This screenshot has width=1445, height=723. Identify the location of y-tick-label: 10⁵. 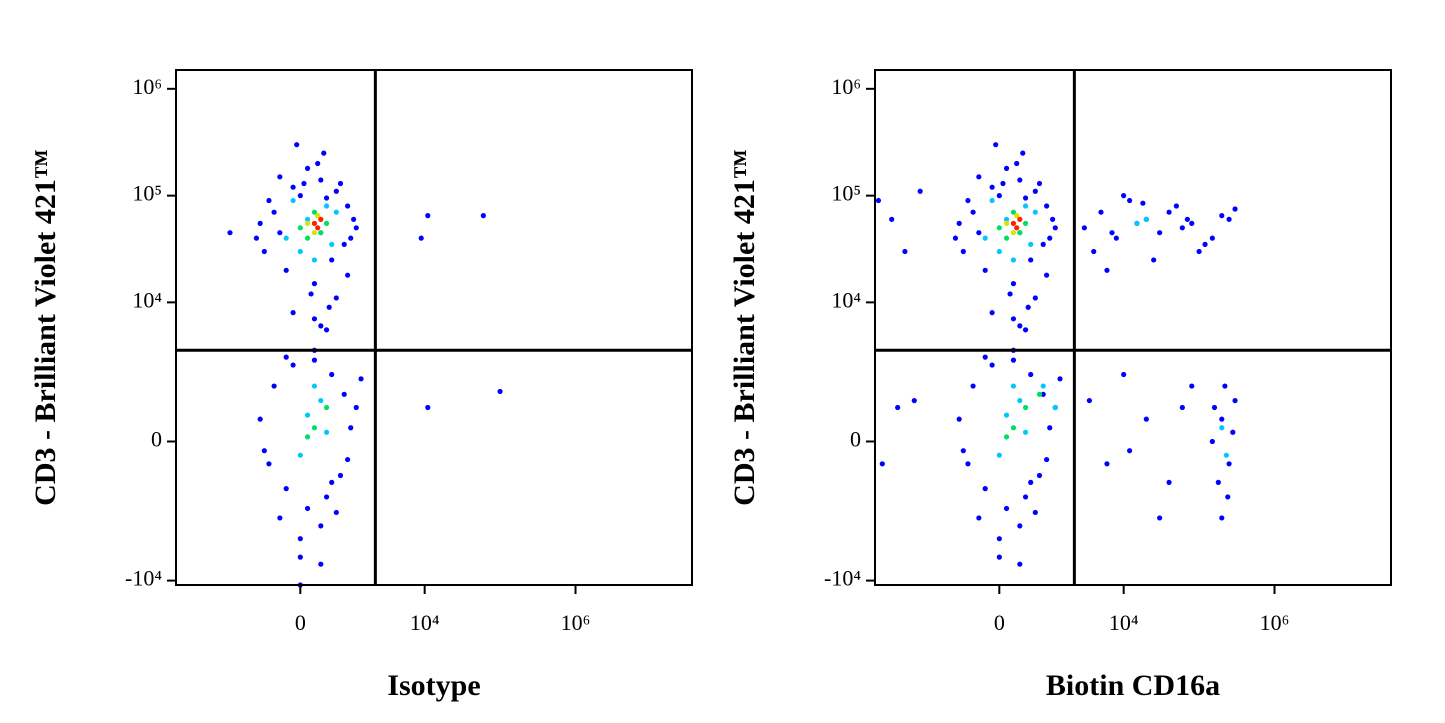
(147, 193).